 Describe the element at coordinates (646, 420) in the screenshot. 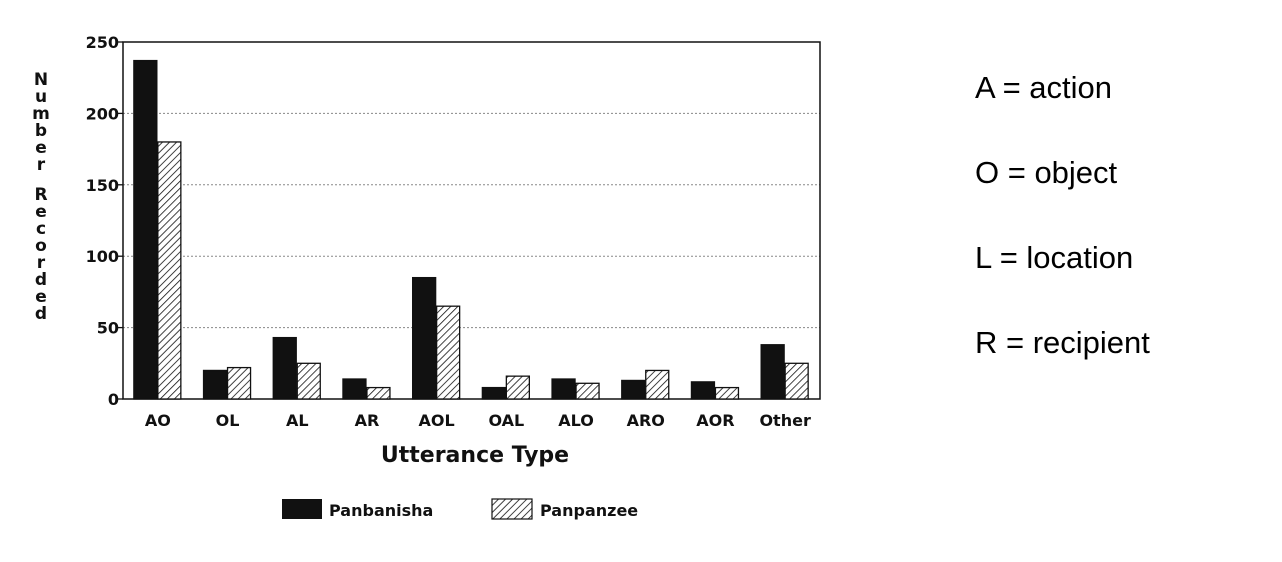

I see `x-tick-label: ARO` at that location.